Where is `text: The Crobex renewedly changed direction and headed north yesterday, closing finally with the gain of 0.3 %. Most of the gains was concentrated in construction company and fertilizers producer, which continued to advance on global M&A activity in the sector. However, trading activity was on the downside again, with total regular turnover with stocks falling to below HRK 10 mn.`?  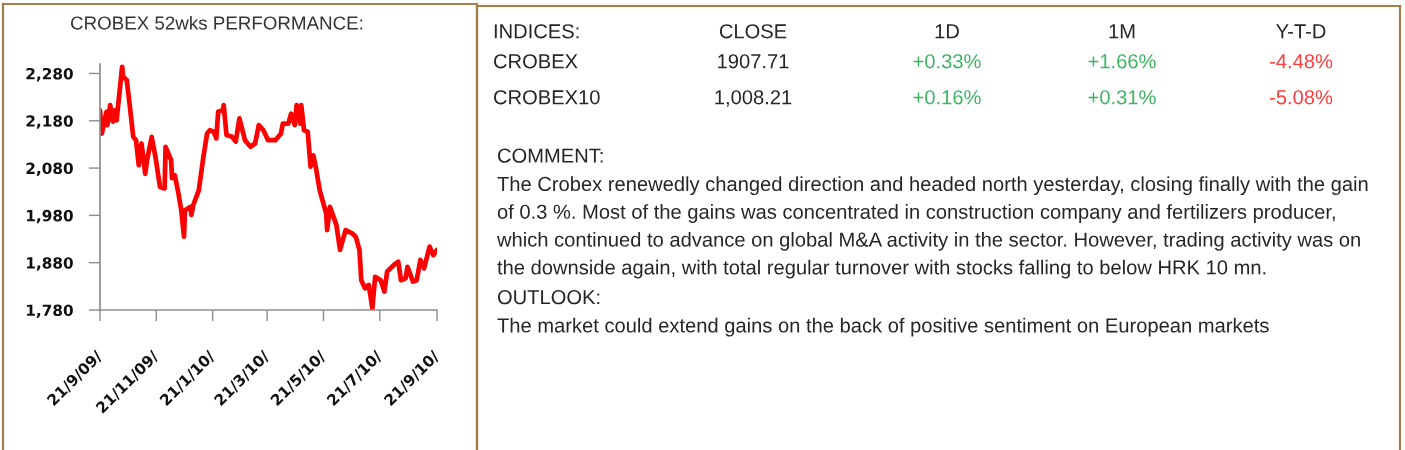
text: The Crobex renewedly changed direction and headed north yesterday, closing finally with the gain of 0.3 %. Most of the gains was concentrated in construction company and fertilizers producer, which continued to advance on global M&A activity in the sector. However, trading activity was on the downside again, with total regular turnover with stocks falling to below HRK 10 mn. is located at coordinates (932, 227).